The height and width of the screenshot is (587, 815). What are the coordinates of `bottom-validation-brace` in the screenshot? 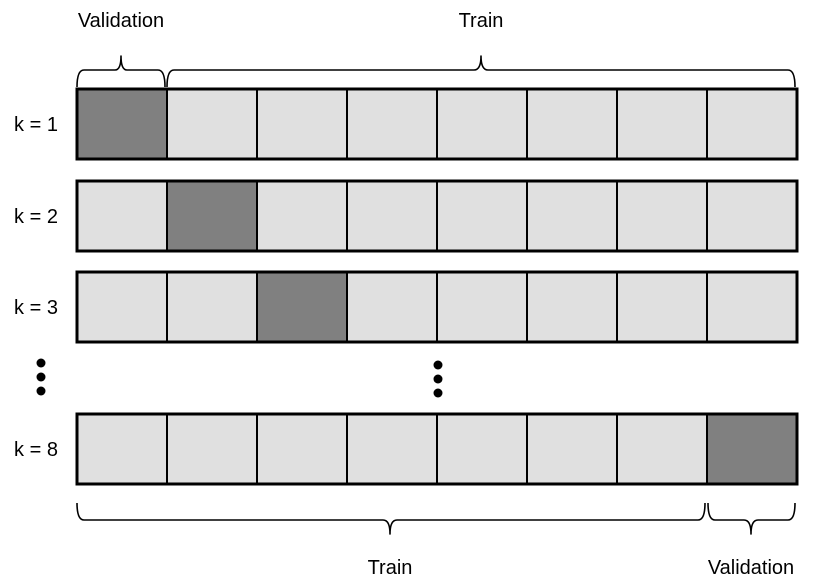 It's located at (751, 518).